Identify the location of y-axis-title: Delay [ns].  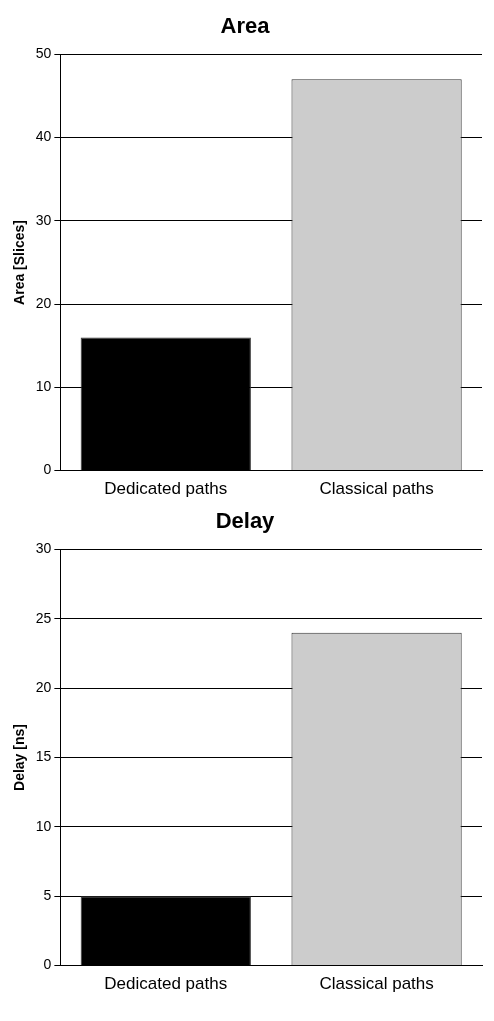
(19, 757).